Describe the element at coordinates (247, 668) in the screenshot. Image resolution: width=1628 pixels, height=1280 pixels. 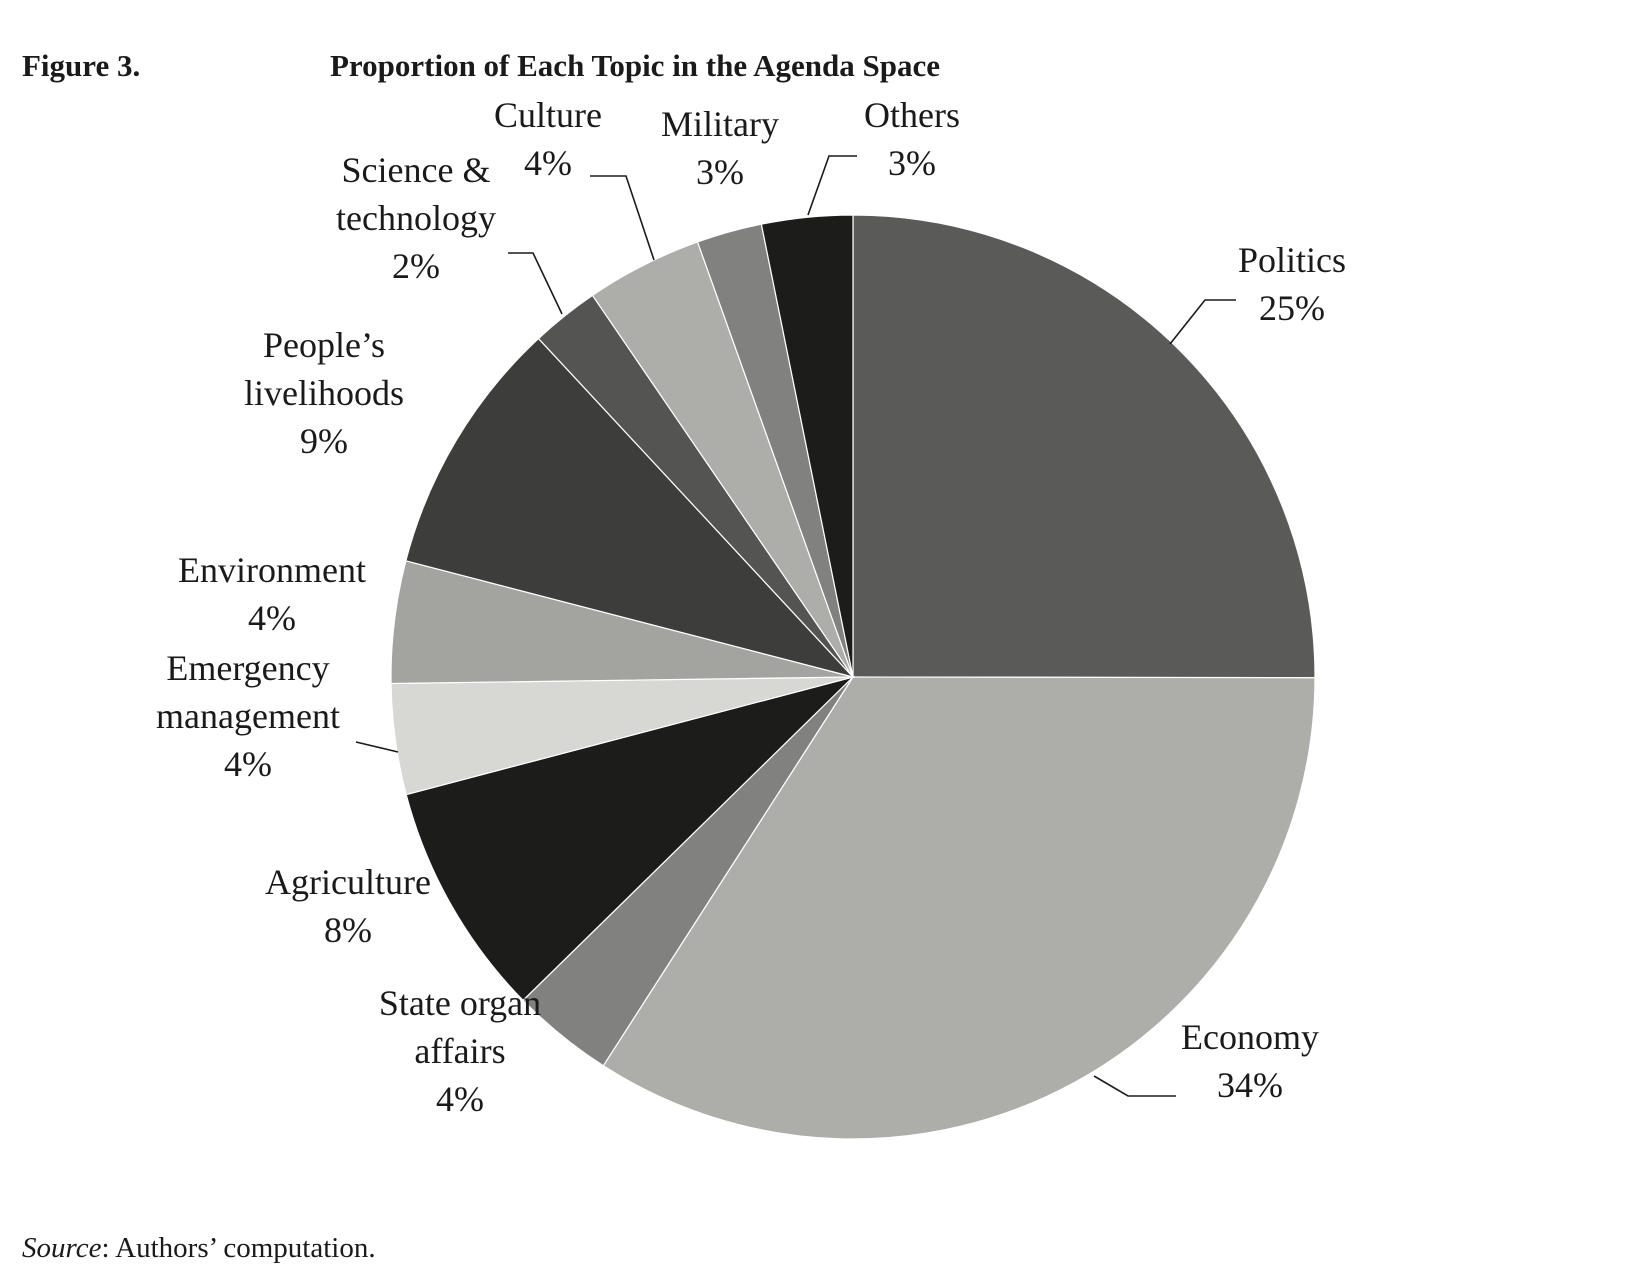
I see `slice-name-label: Emergency` at that location.